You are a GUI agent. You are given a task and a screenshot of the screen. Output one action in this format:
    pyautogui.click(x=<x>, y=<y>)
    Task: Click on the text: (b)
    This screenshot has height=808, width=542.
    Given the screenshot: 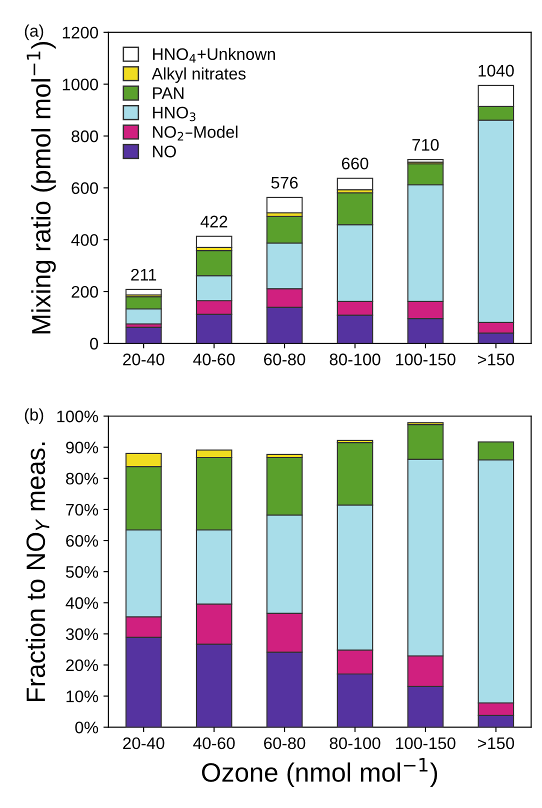 What is the action you would take?
    pyautogui.click(x=34, y=416)
    